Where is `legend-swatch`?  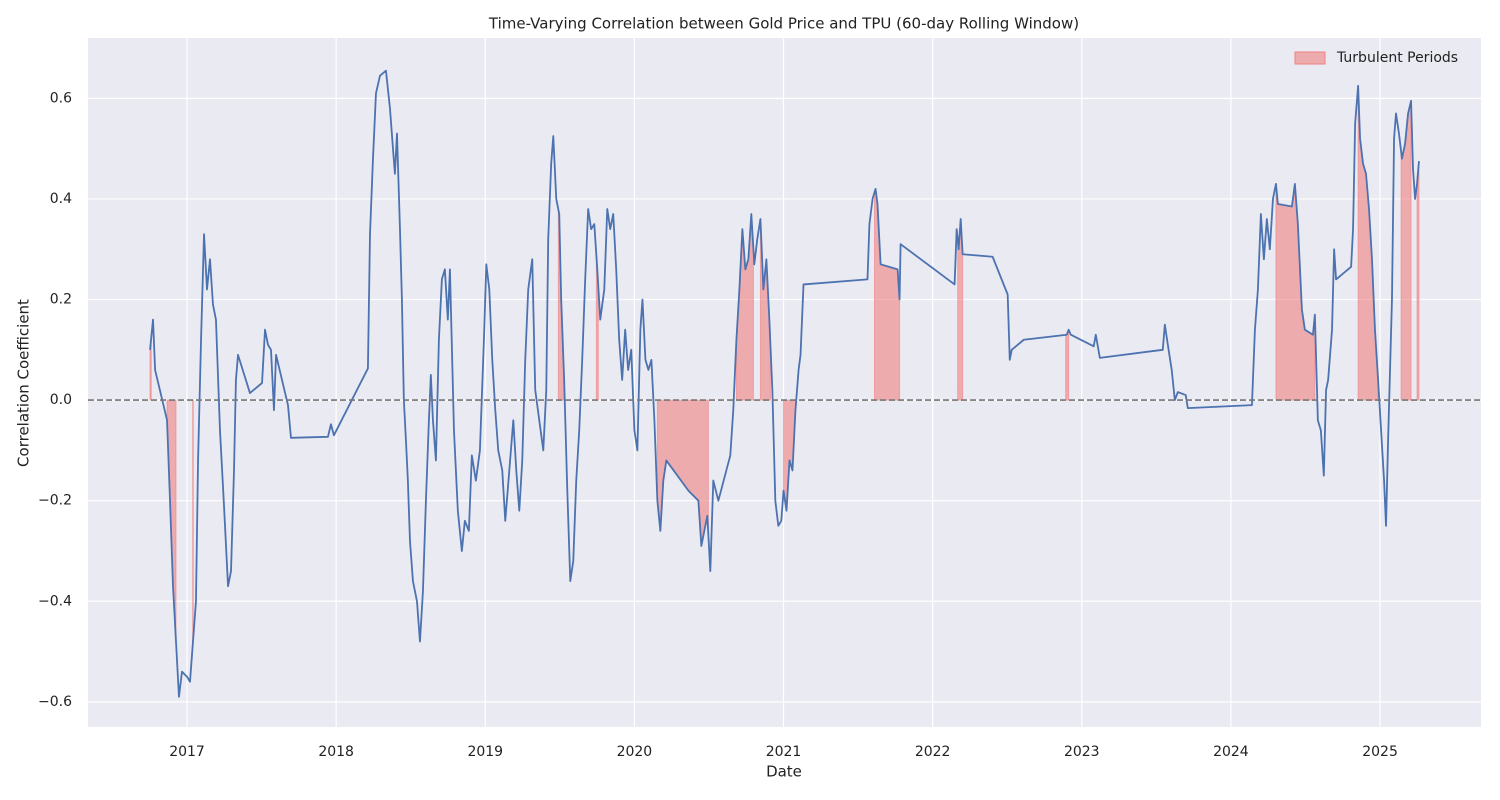
legend-swatch is located at coordinates (1310, 58).